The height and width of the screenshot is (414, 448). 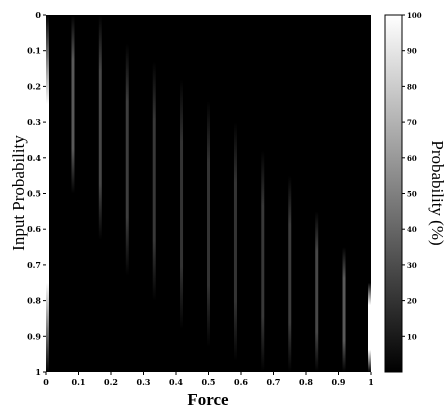 I want to click on colorbar, so click(x=393, y=193).